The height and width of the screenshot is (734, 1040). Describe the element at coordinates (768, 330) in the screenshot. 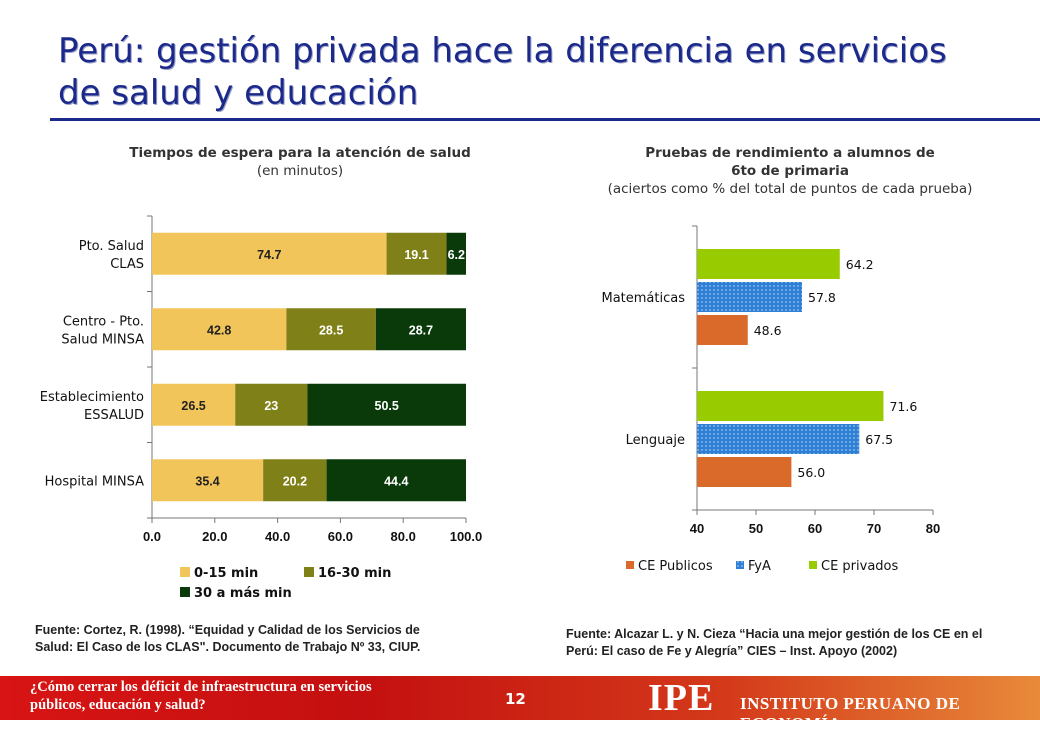

I see `data-label: 48.6` at that location.